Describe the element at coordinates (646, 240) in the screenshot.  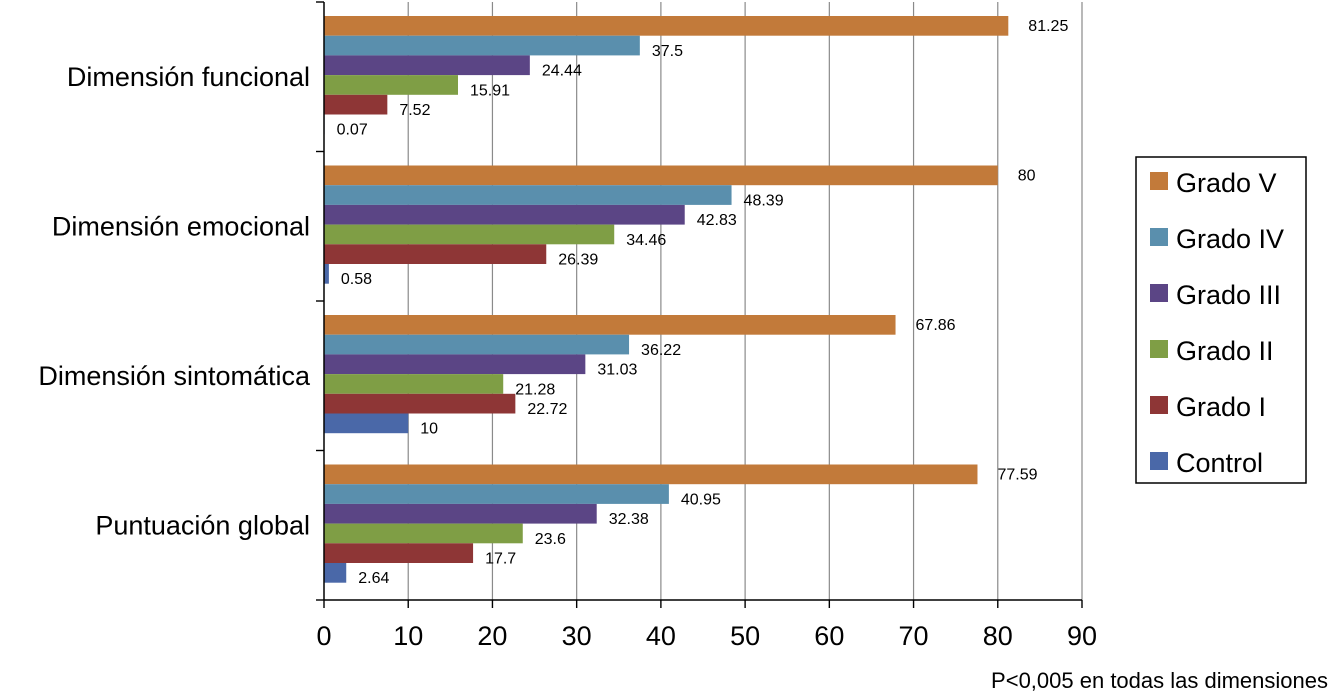
I see `data-label: 34.46` at that location.